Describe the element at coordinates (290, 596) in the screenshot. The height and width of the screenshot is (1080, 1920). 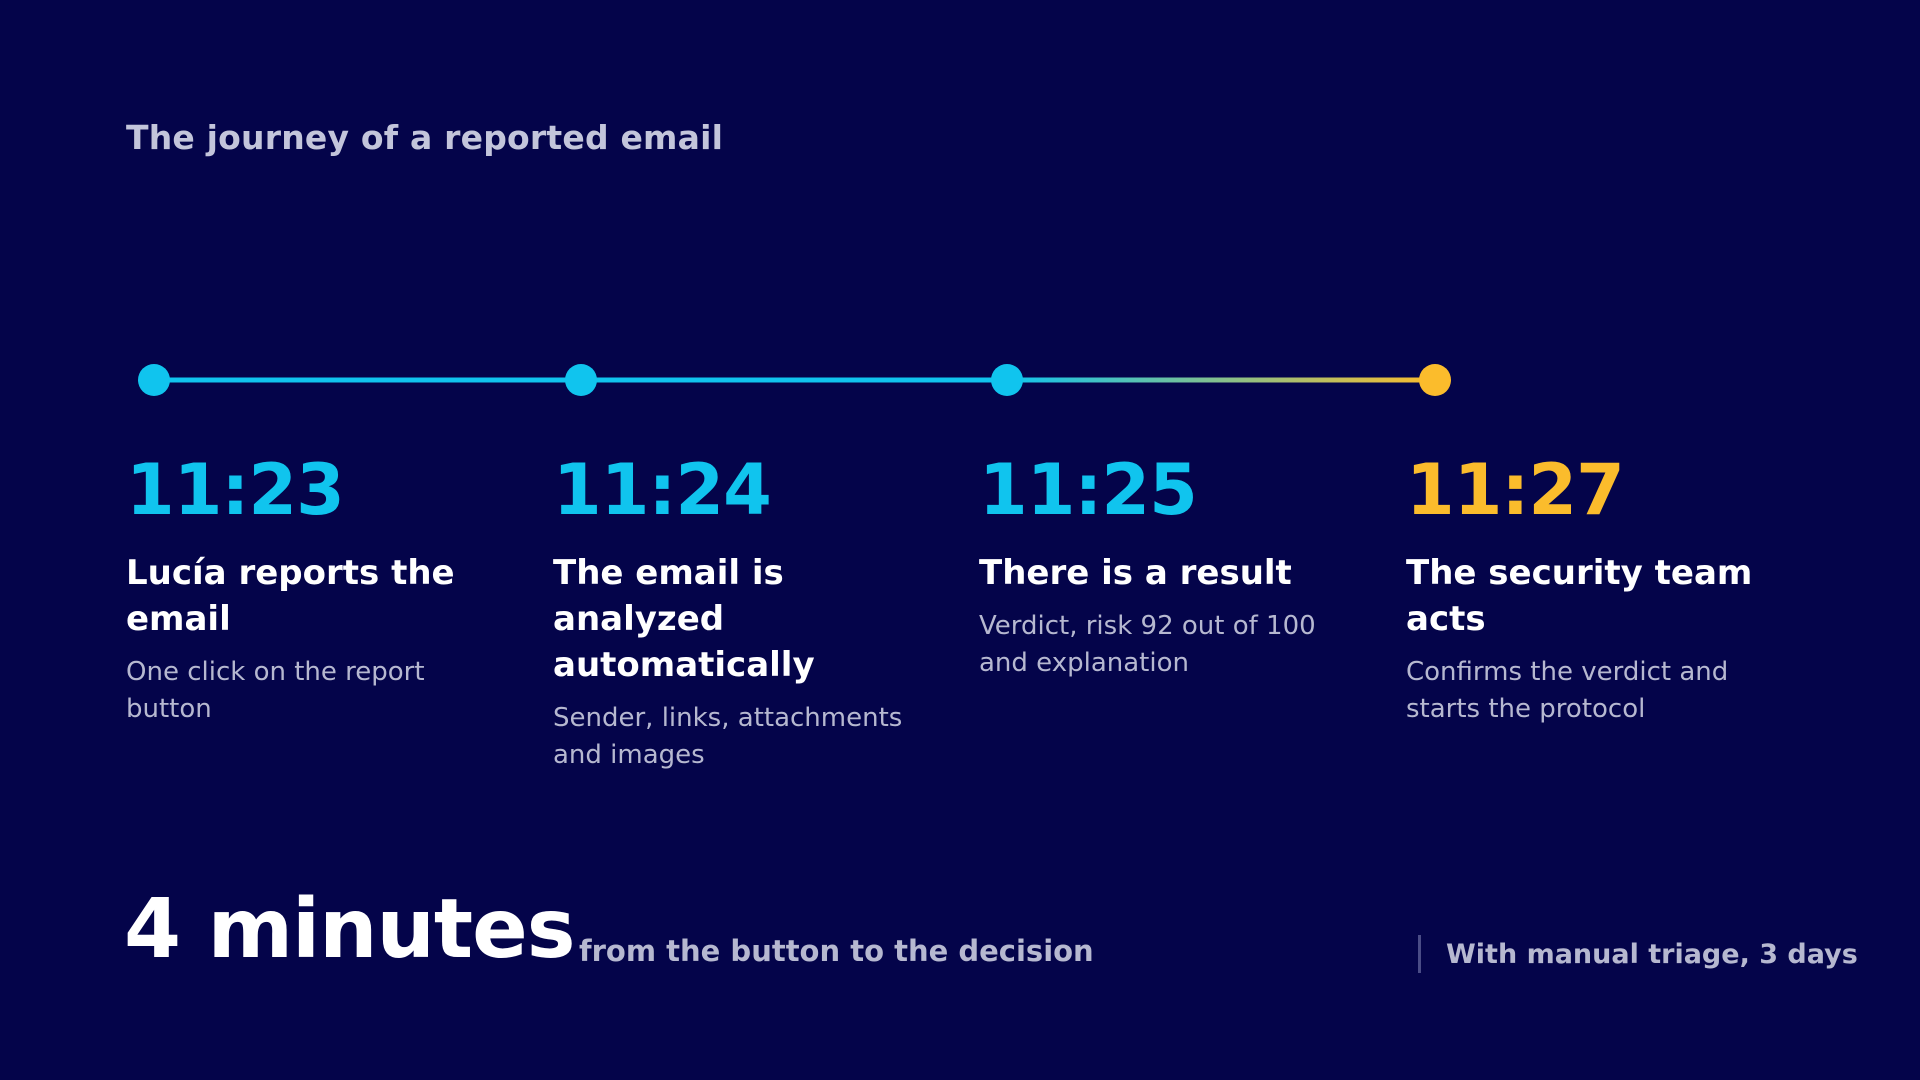
I see `step-heading: Lucía reports the email` at that location.